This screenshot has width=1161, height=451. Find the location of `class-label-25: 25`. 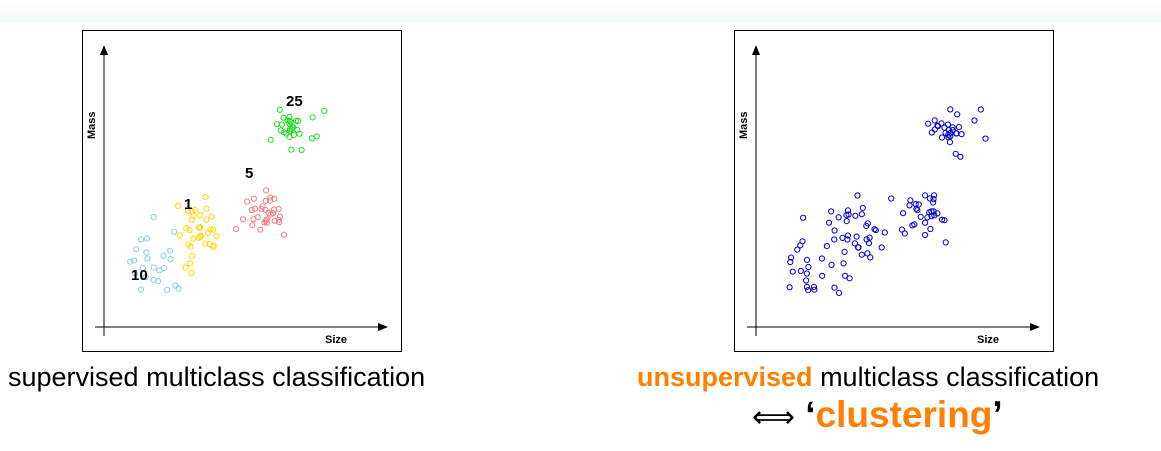

class-label-25: 25 is located at coordinates (294, 101).